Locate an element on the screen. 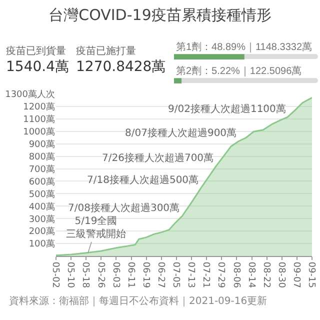  y-tick-label: 500萬 is located at coordinates (41, 194).